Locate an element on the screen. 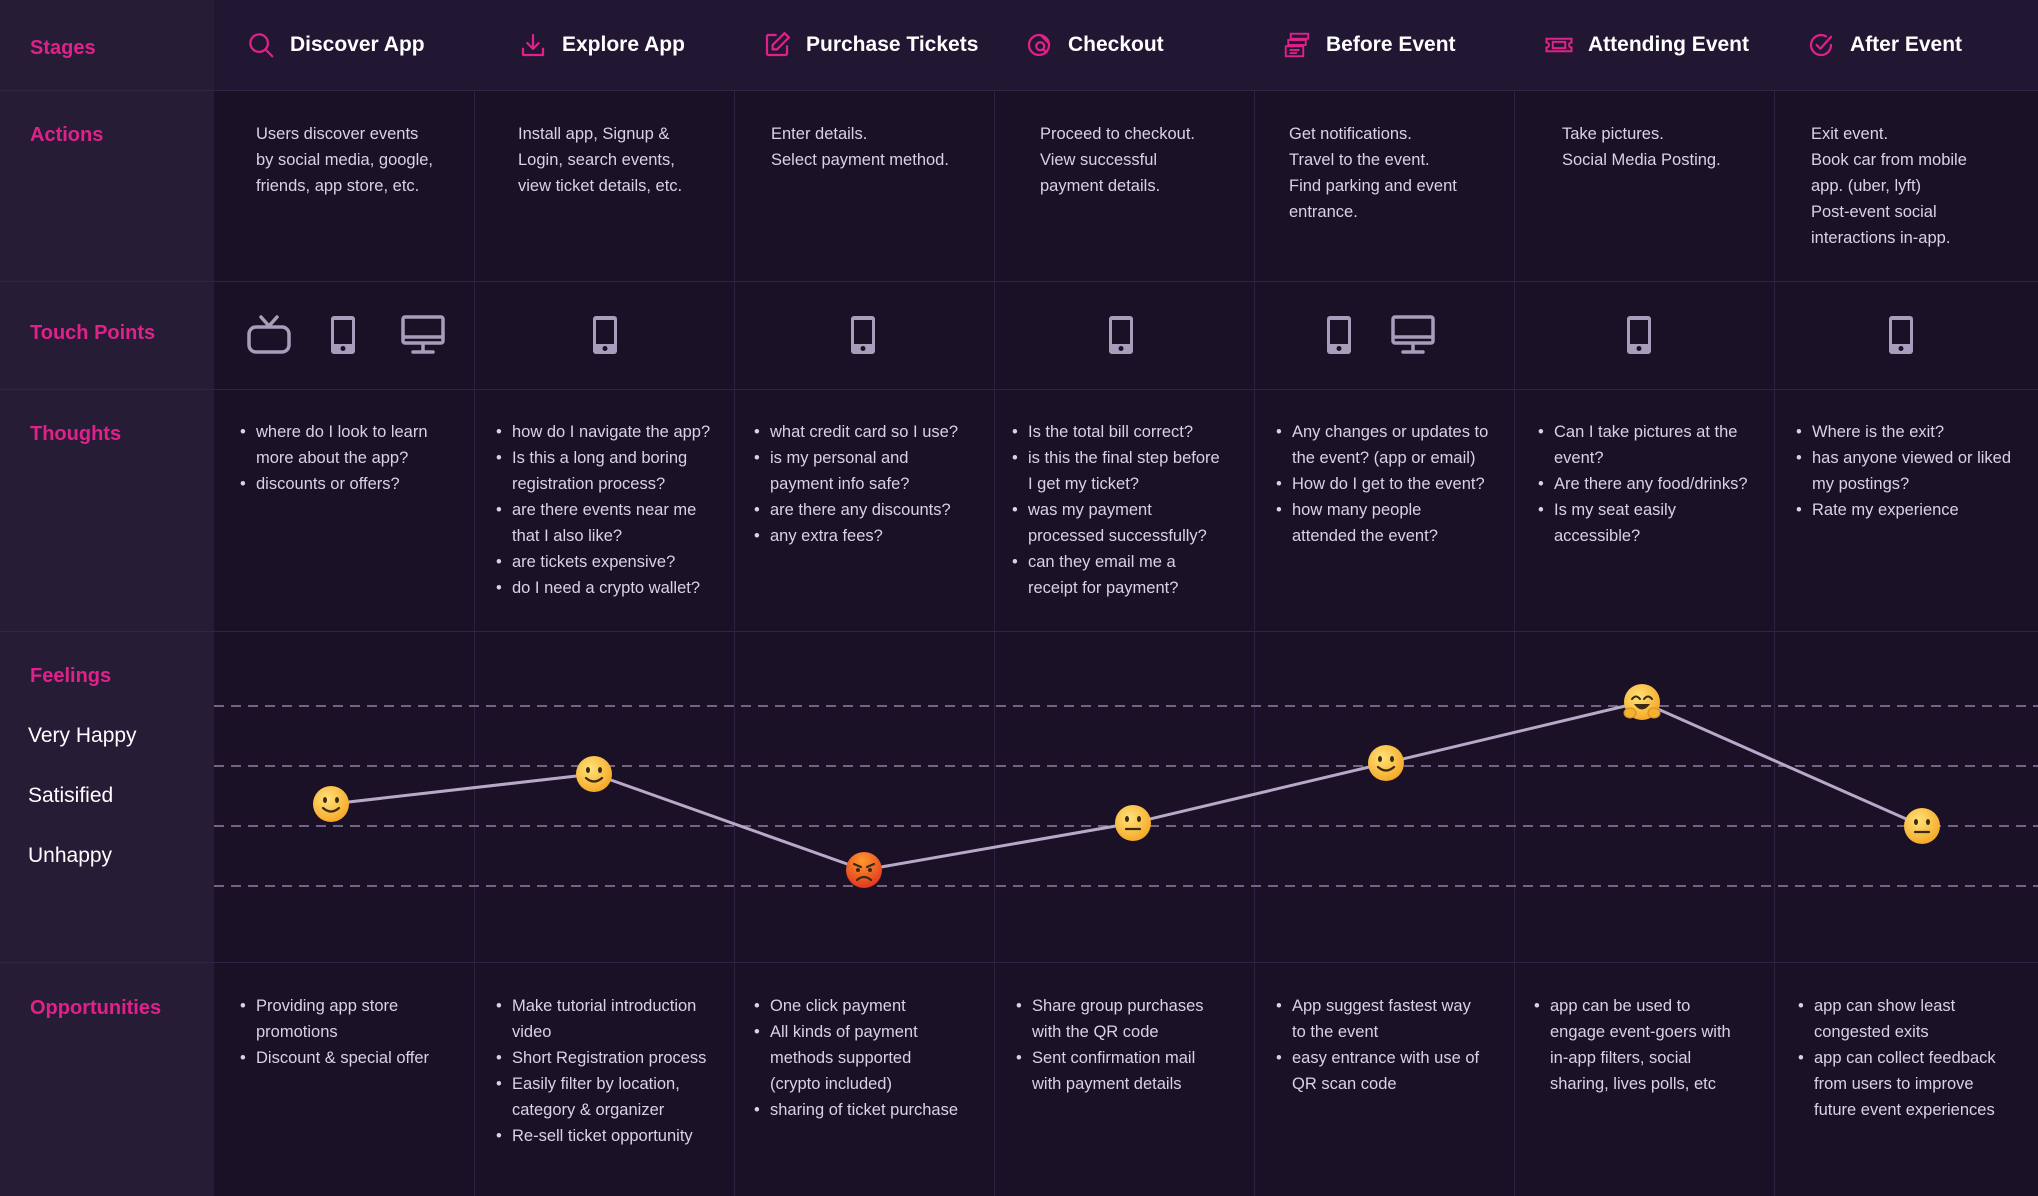 This screenshot has height=1196, width=2038. opportunity-item: Share group purchases with the QR code is located at coordinates (1109, 1019).